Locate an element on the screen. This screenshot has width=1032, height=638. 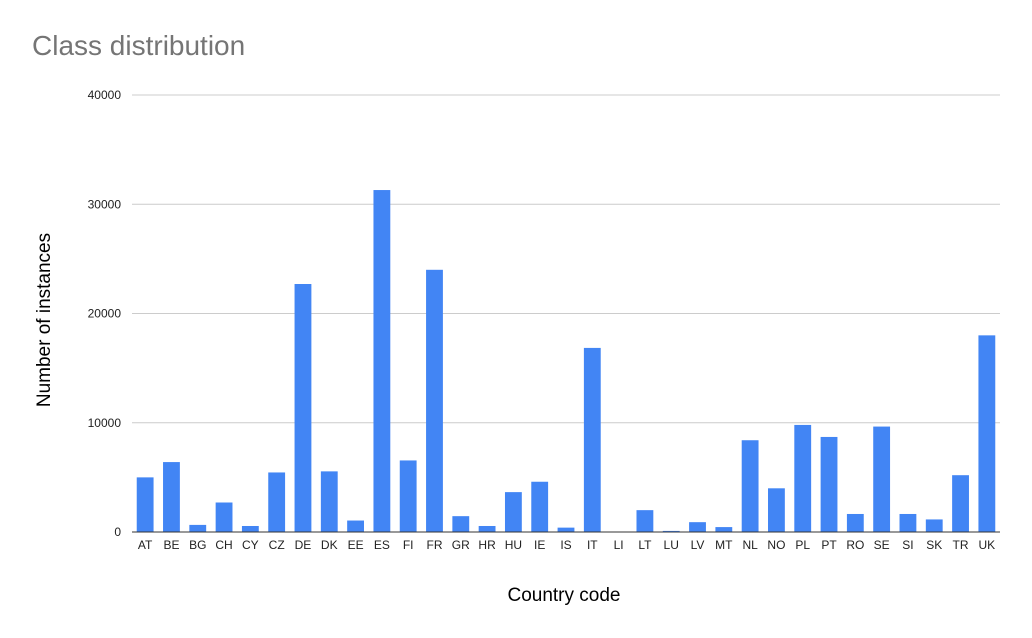
x-tick-label: BG is located at coordinates (197, 545).